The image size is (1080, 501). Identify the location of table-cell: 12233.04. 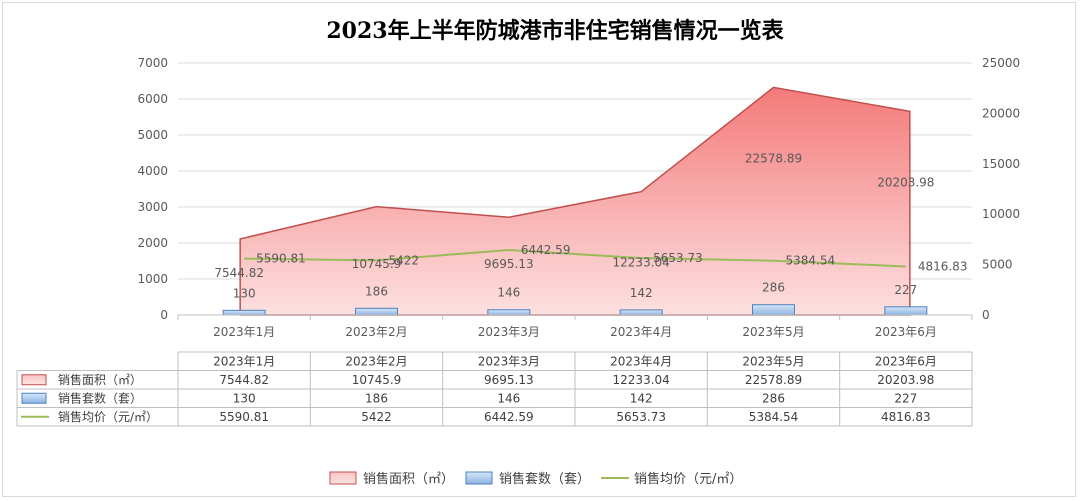
(641, 380).